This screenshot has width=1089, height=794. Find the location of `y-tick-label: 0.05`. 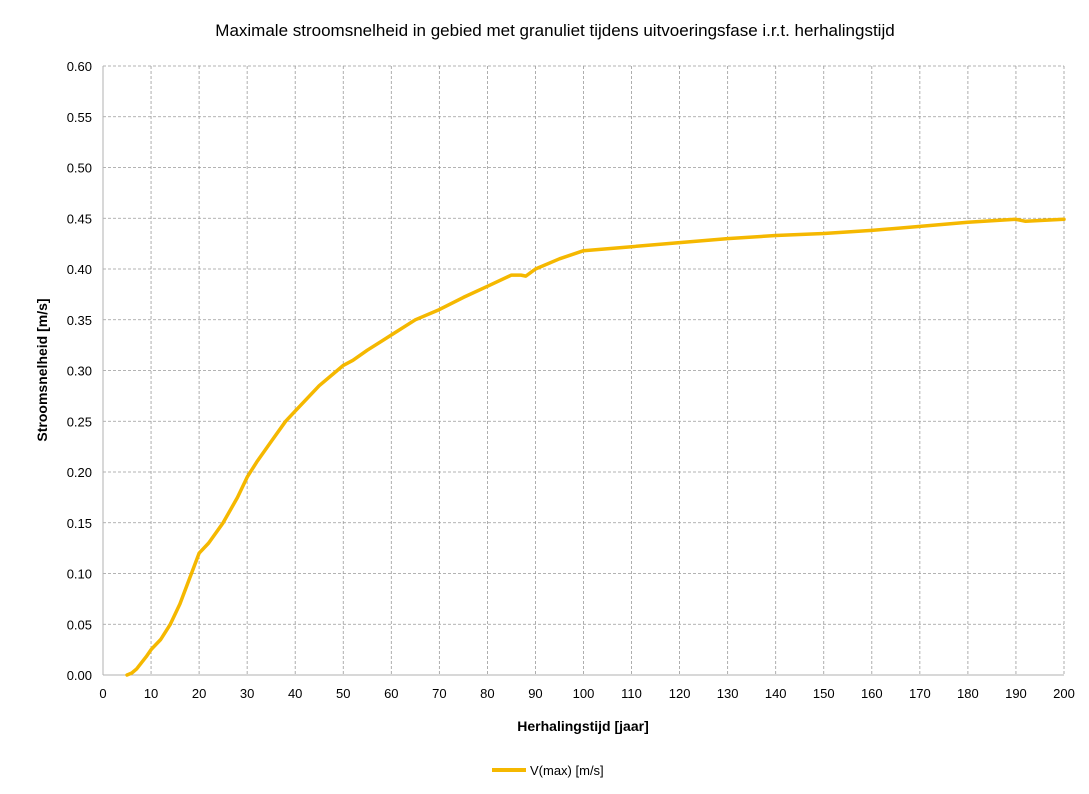

y-tick-label: 0.05 is located at coordinates (79, 624).